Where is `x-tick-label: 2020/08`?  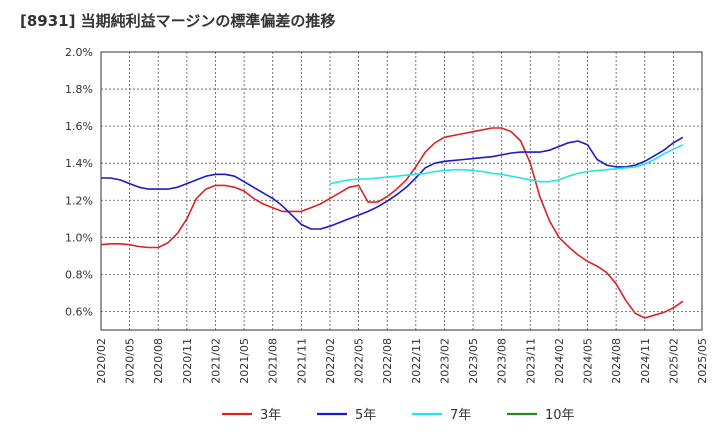 x-tick-label: 2020/08 is located at coordinates (158, 361).